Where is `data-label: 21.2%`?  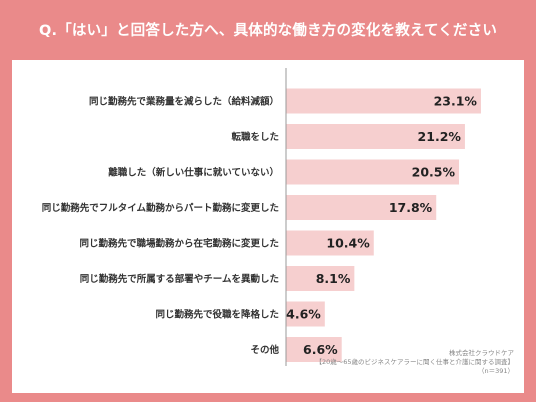 data-label: 21.2% is located at coordinates (440, 136).